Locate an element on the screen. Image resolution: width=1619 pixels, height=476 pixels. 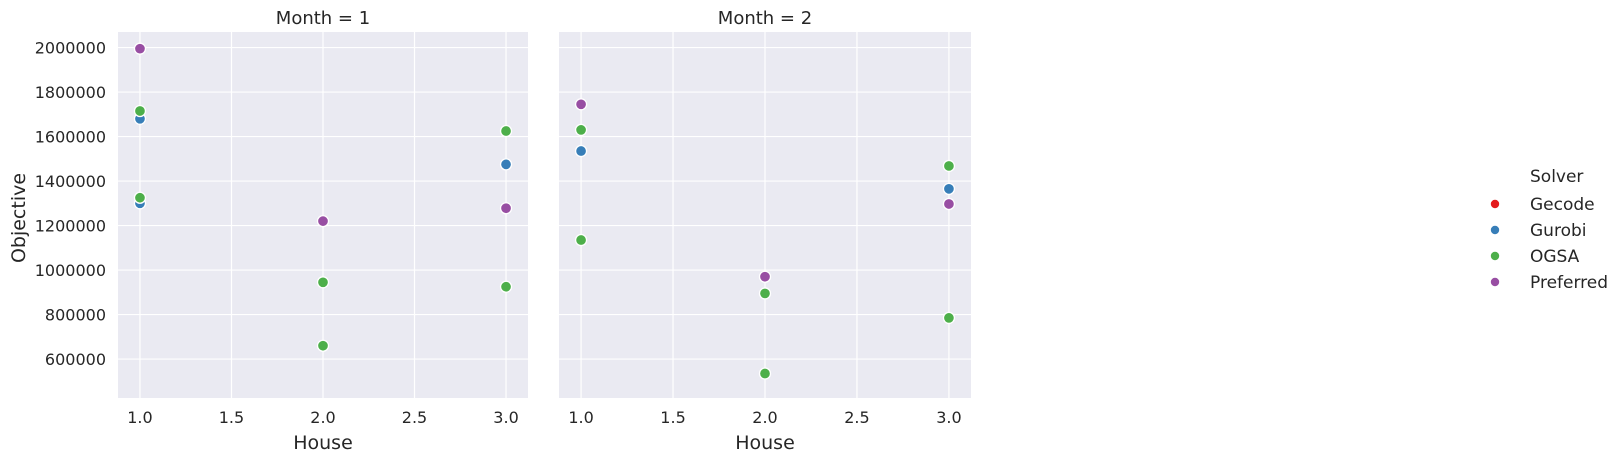
y-tick-label: 600000 is located at coordinates (75, 359).